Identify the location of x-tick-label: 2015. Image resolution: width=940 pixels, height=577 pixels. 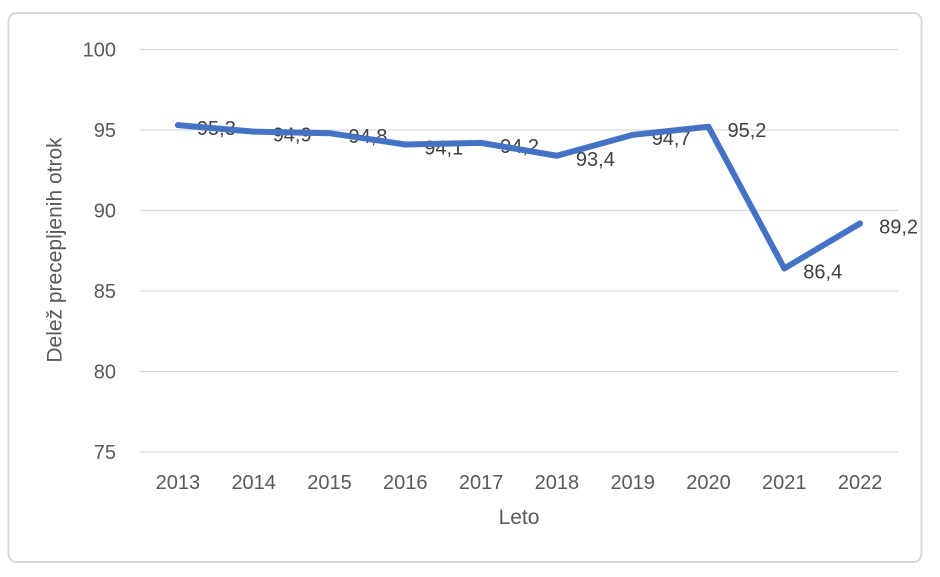
(329, 483).